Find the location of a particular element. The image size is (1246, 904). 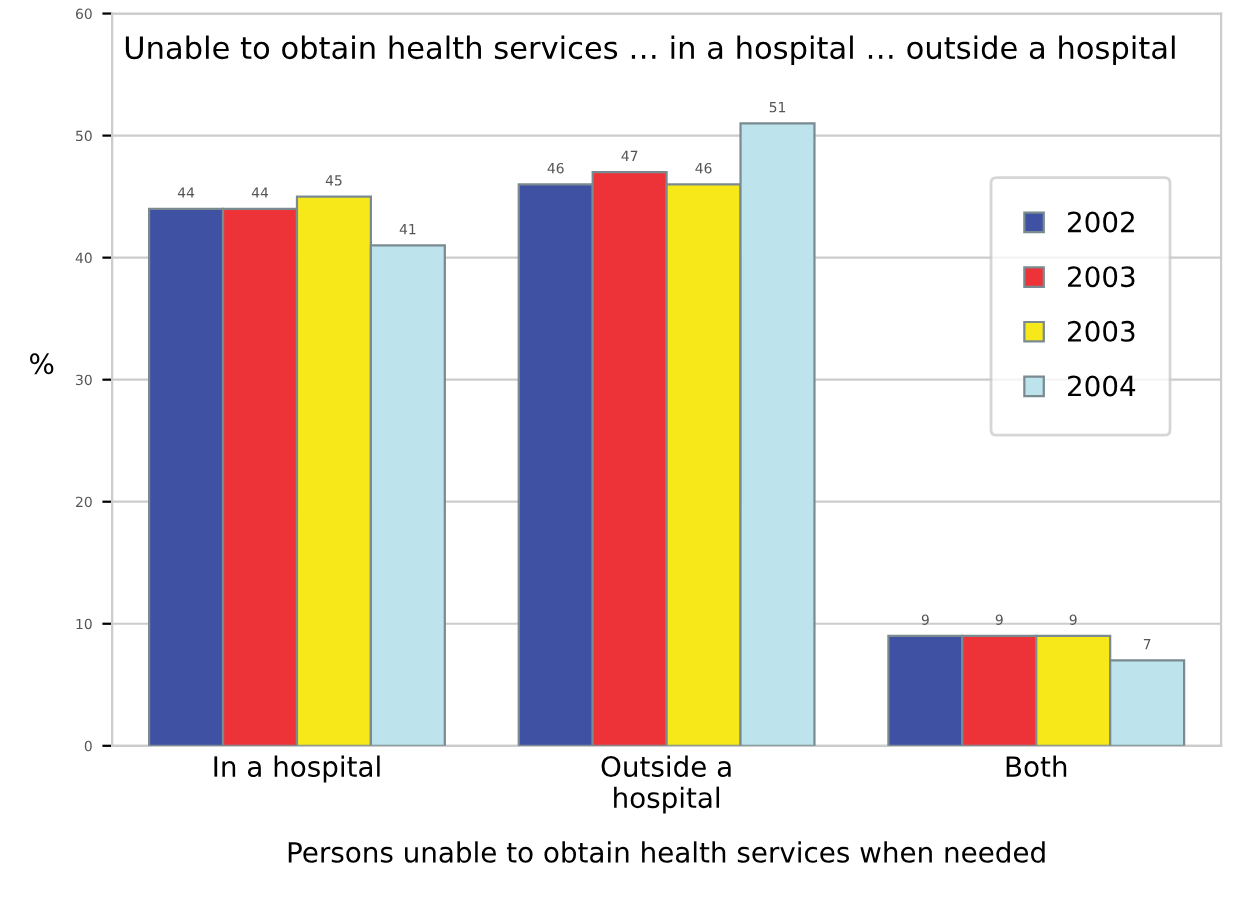

legend-label: 2004 is located at coordinates (1102, 386).